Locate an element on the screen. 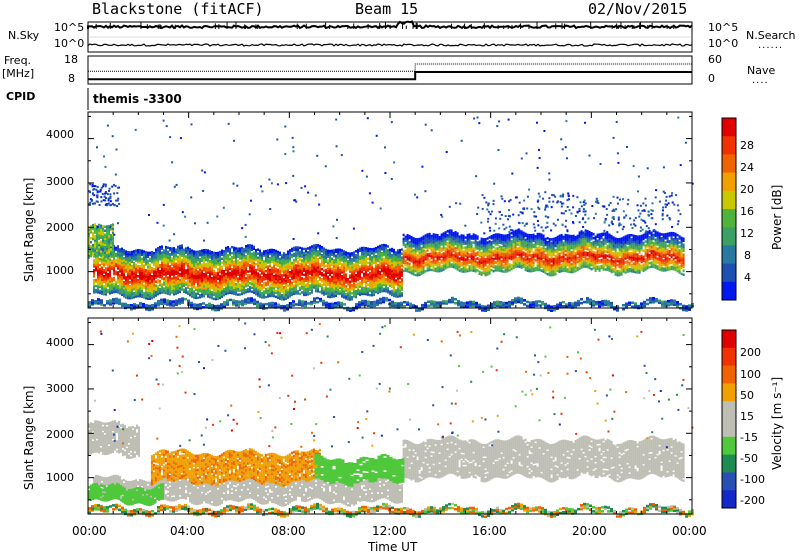  freq-tick-8: 8 is located at coordinates (71, 78).